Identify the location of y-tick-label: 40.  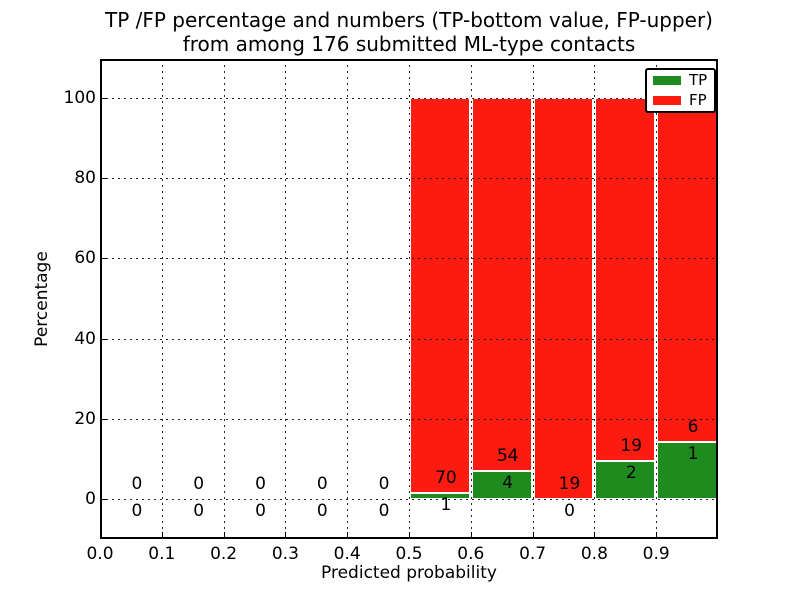
(85, 338).